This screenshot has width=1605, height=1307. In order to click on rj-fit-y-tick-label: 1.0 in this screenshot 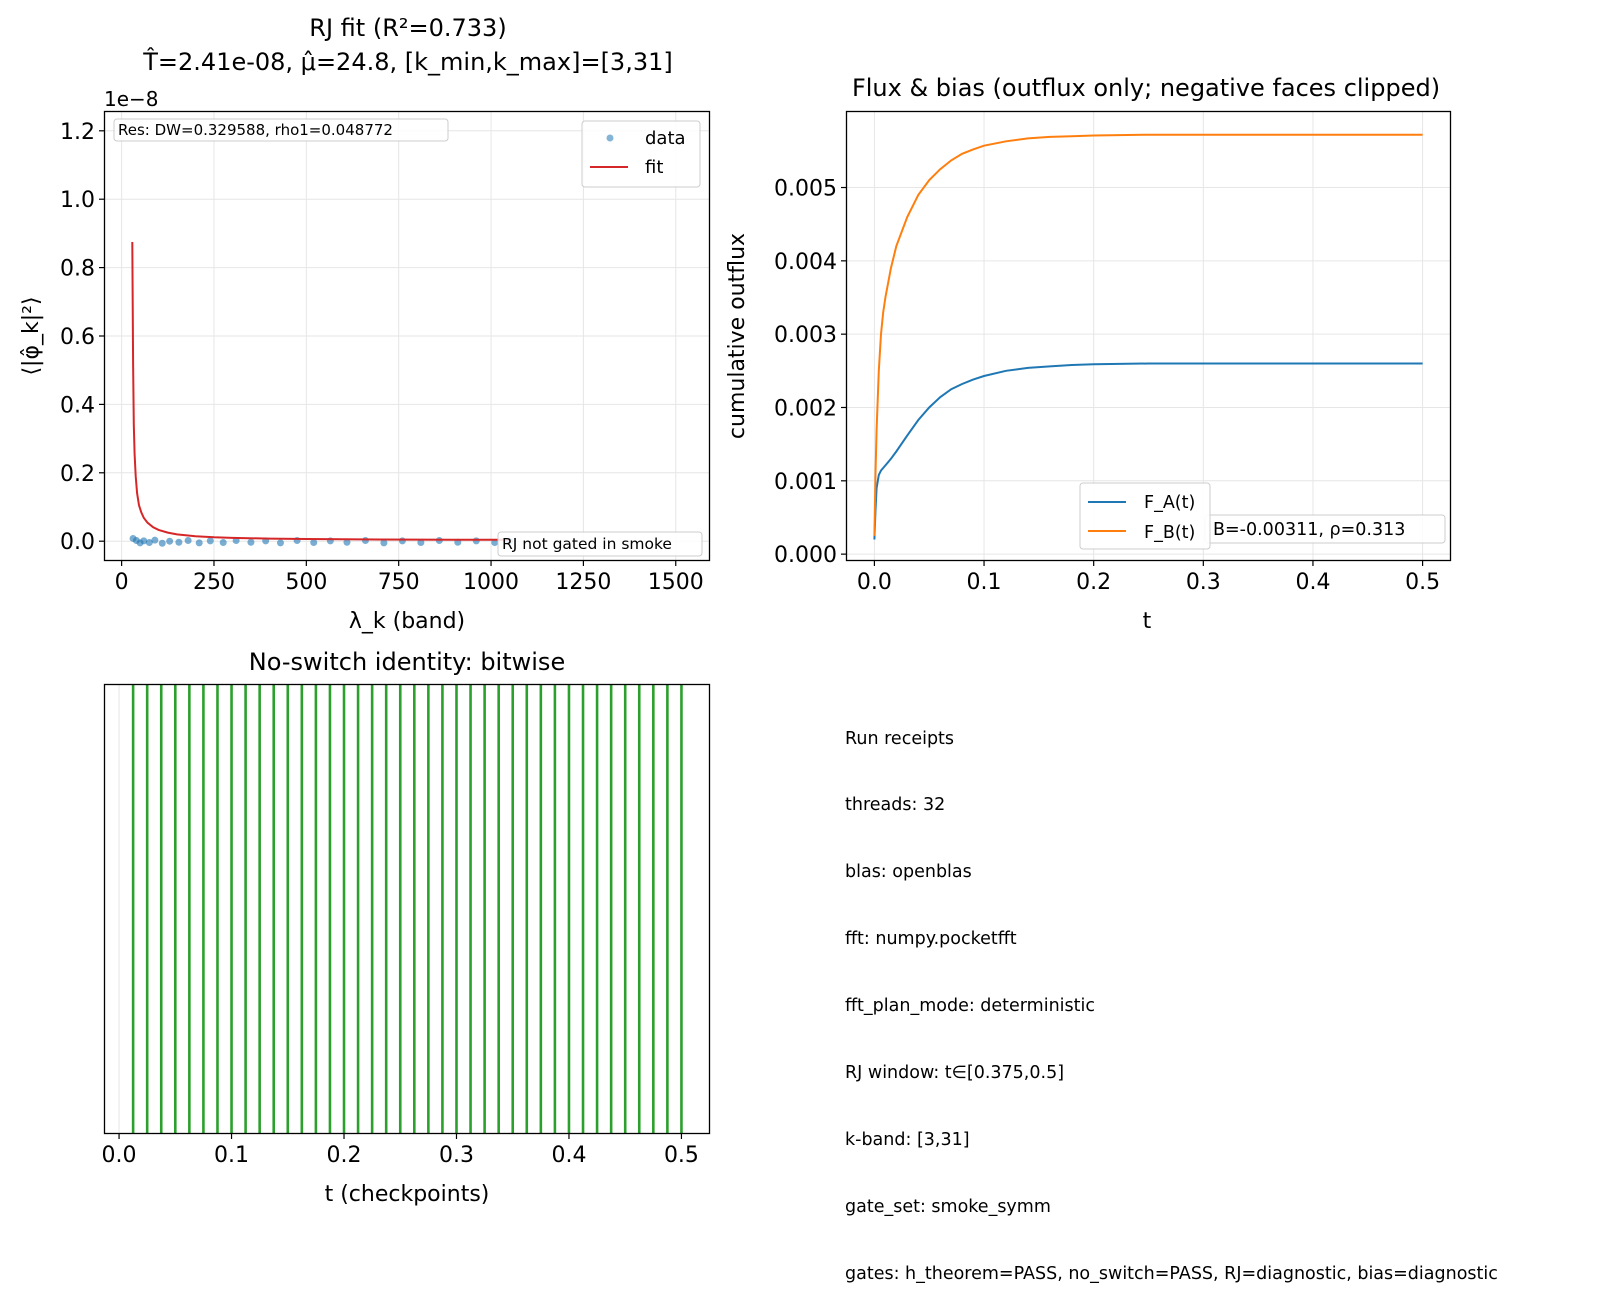, I will do `click(77, 200)`.